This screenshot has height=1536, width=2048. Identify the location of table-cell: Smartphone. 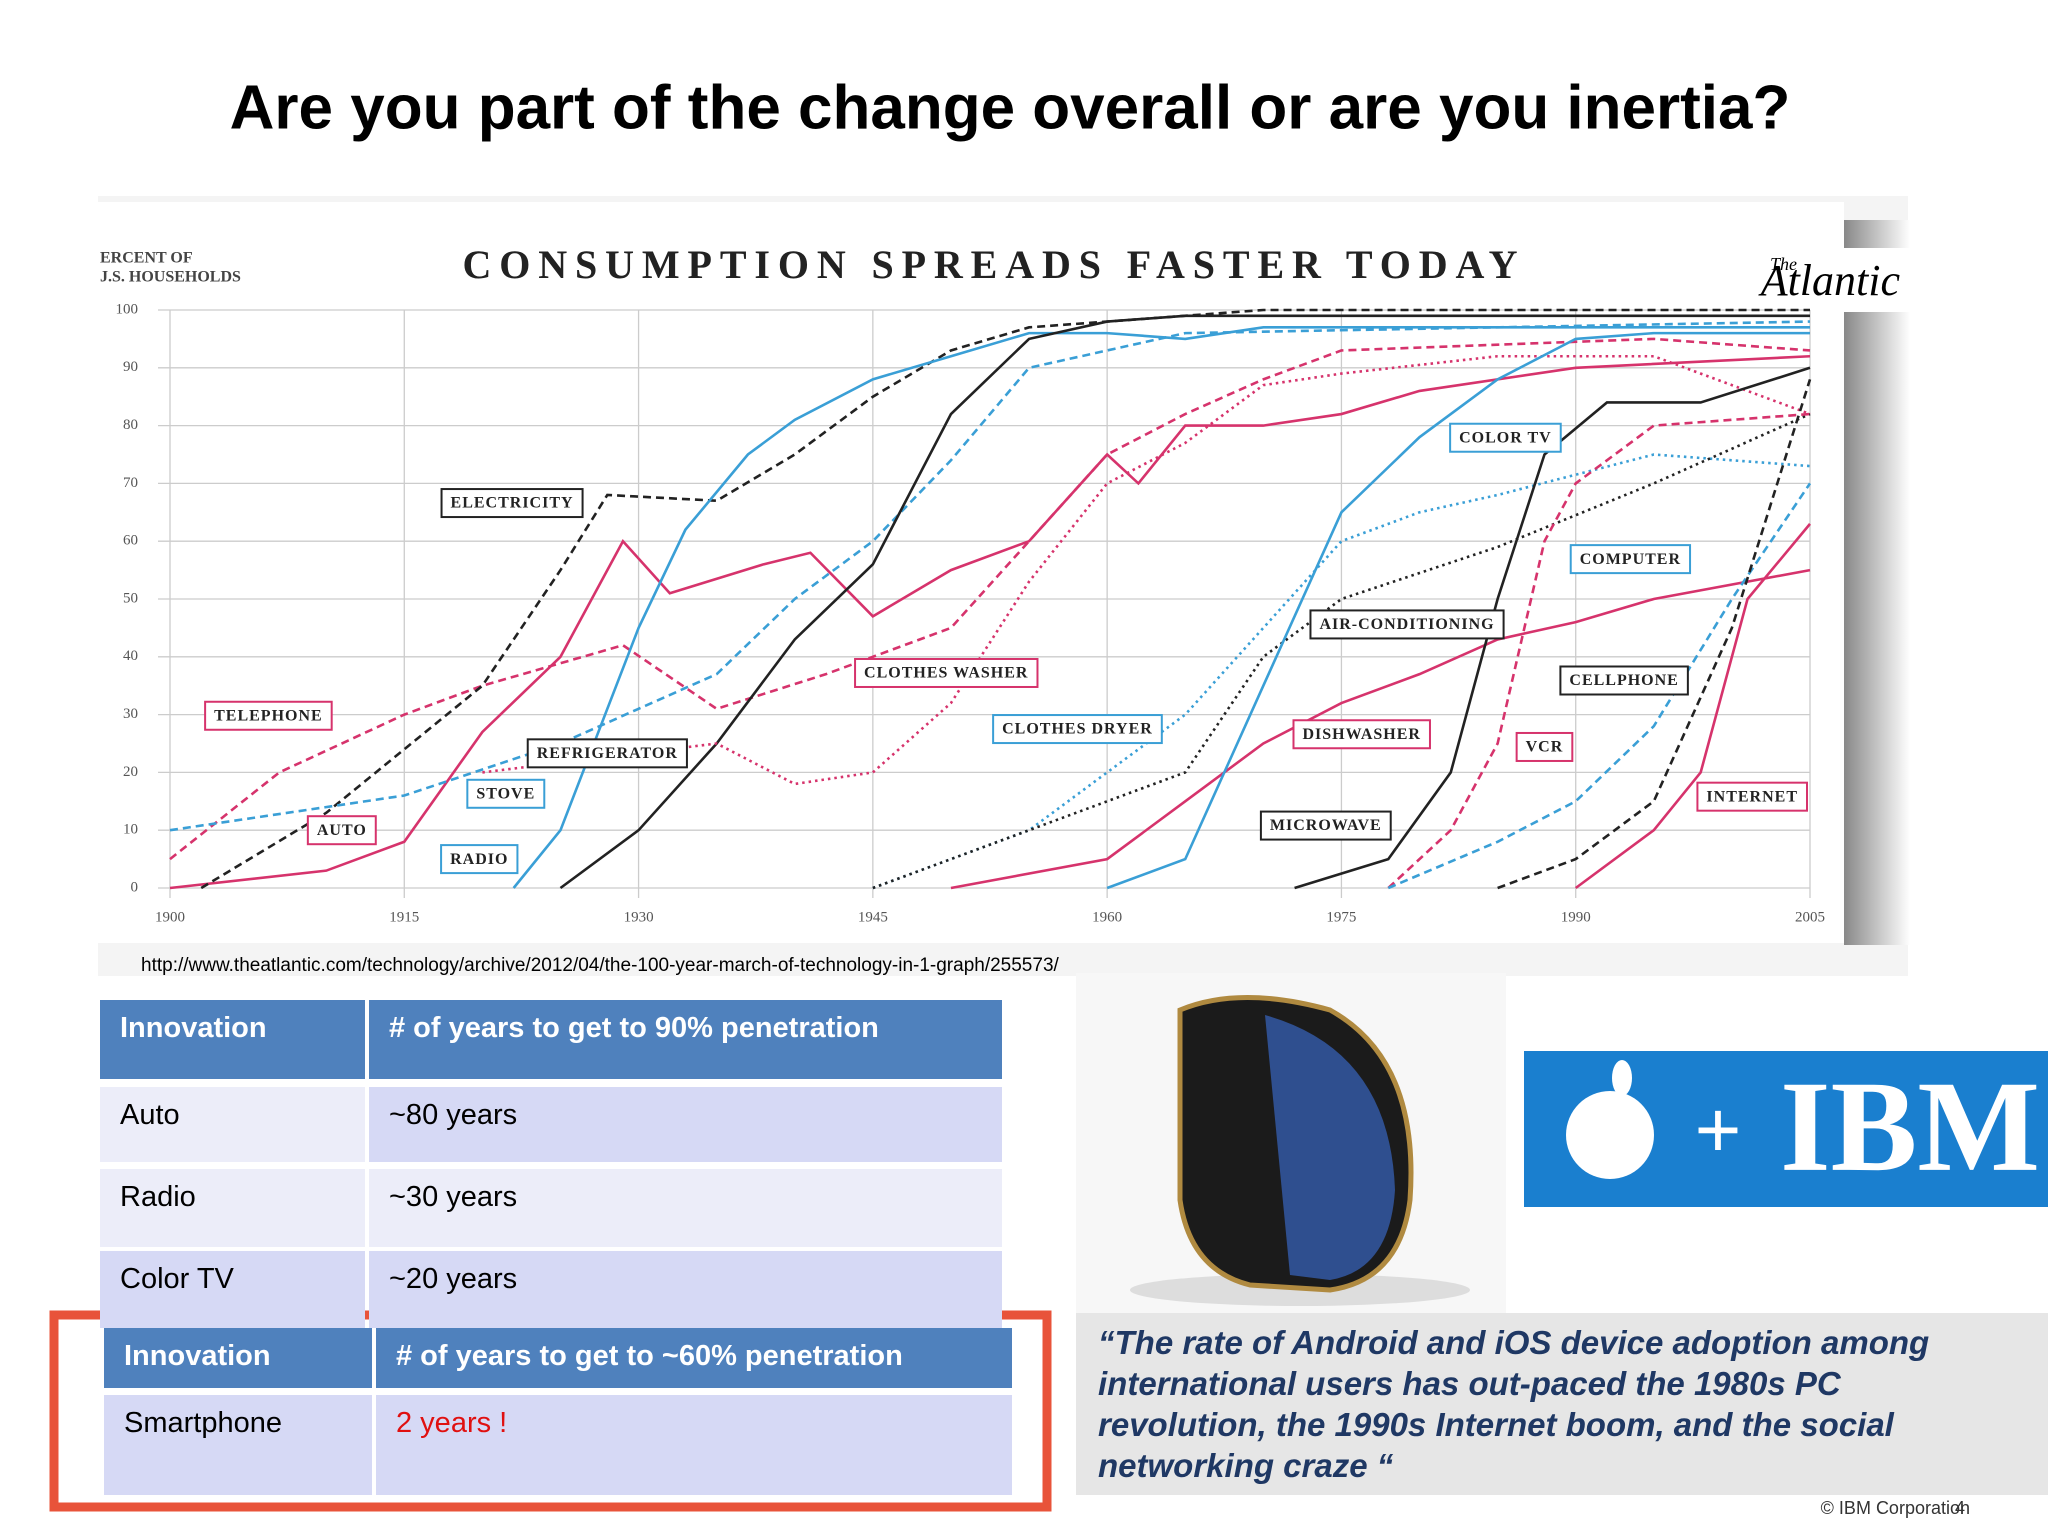
(238, 1445).